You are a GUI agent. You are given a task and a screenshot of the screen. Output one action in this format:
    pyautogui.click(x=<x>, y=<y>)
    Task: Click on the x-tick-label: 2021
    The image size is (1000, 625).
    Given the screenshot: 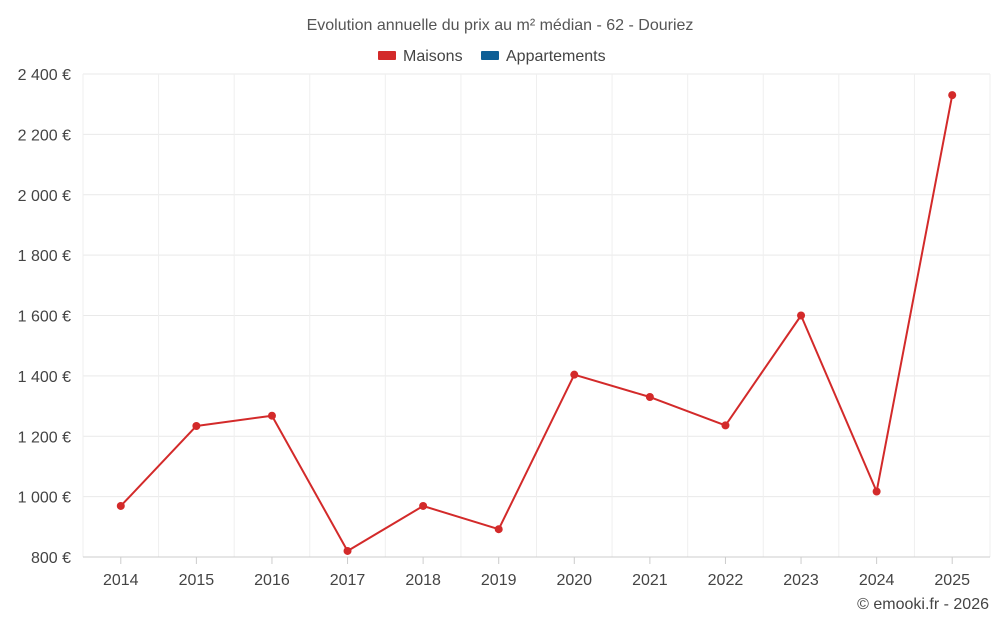 What is the action you would take?
    pyautogui.click(x=650, y=580)
    